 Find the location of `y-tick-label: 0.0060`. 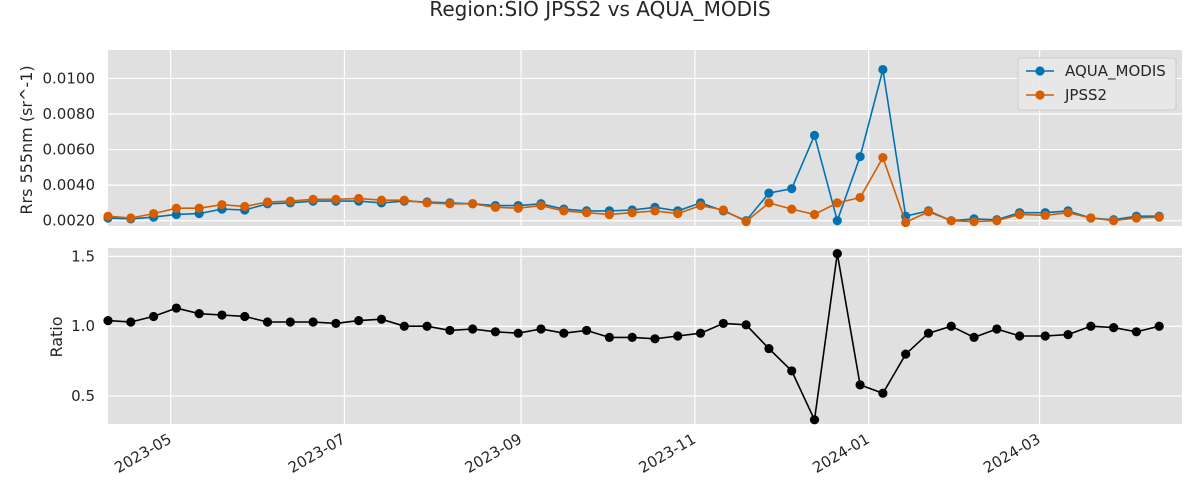

y-tick-label: 0.0060 is located at coordinates (69, 150).